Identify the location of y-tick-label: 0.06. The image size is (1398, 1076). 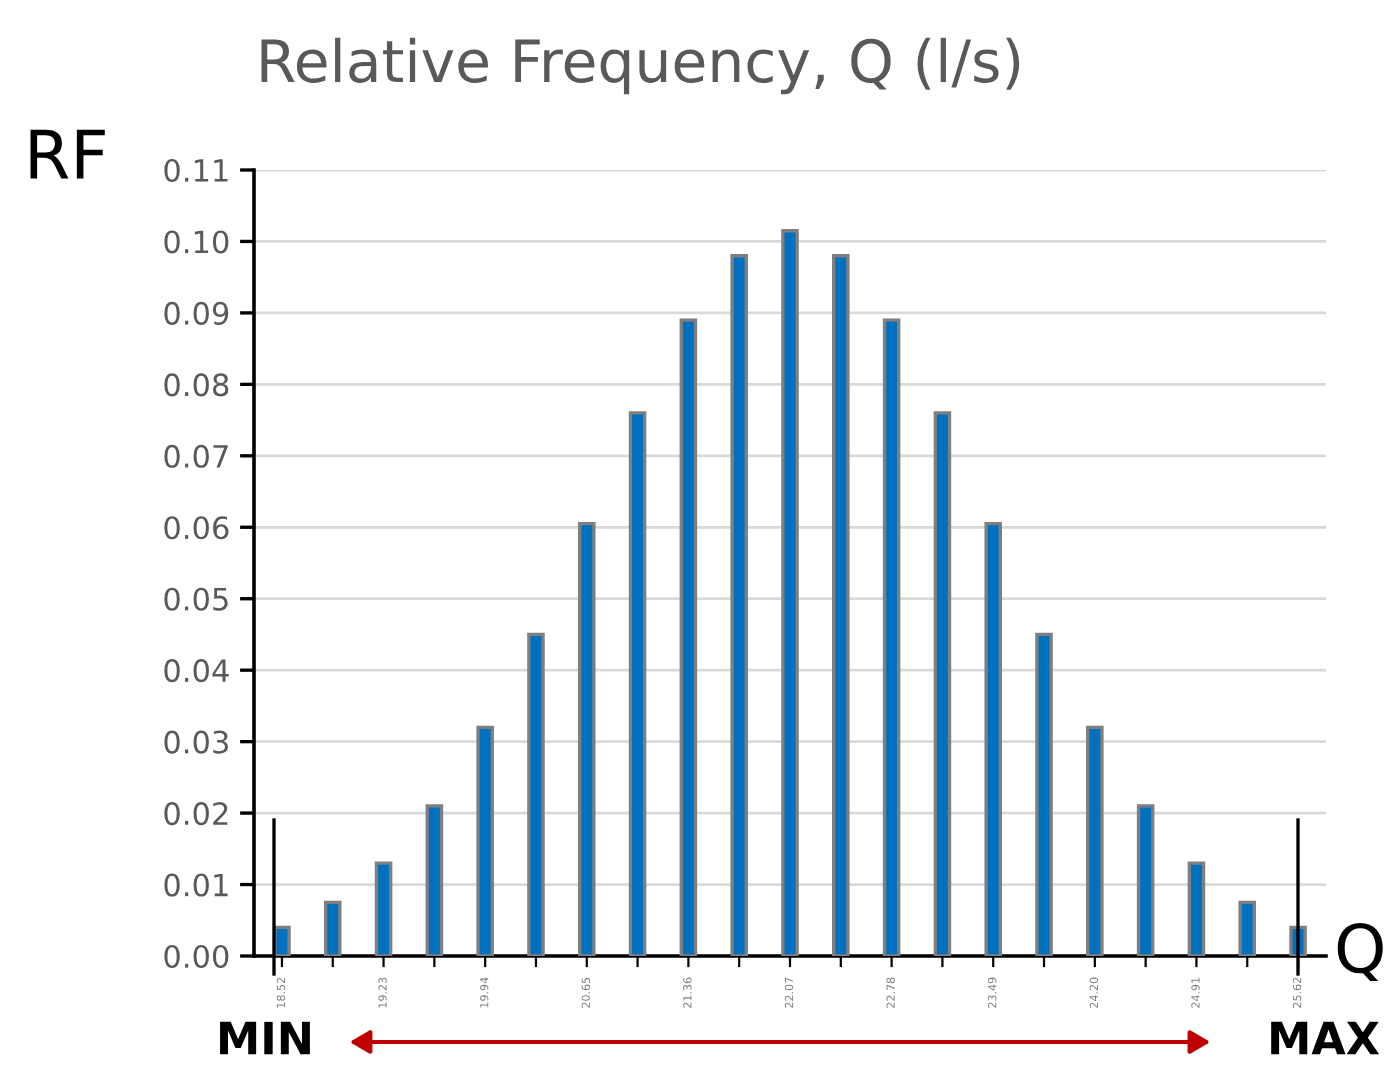
(196, 528).